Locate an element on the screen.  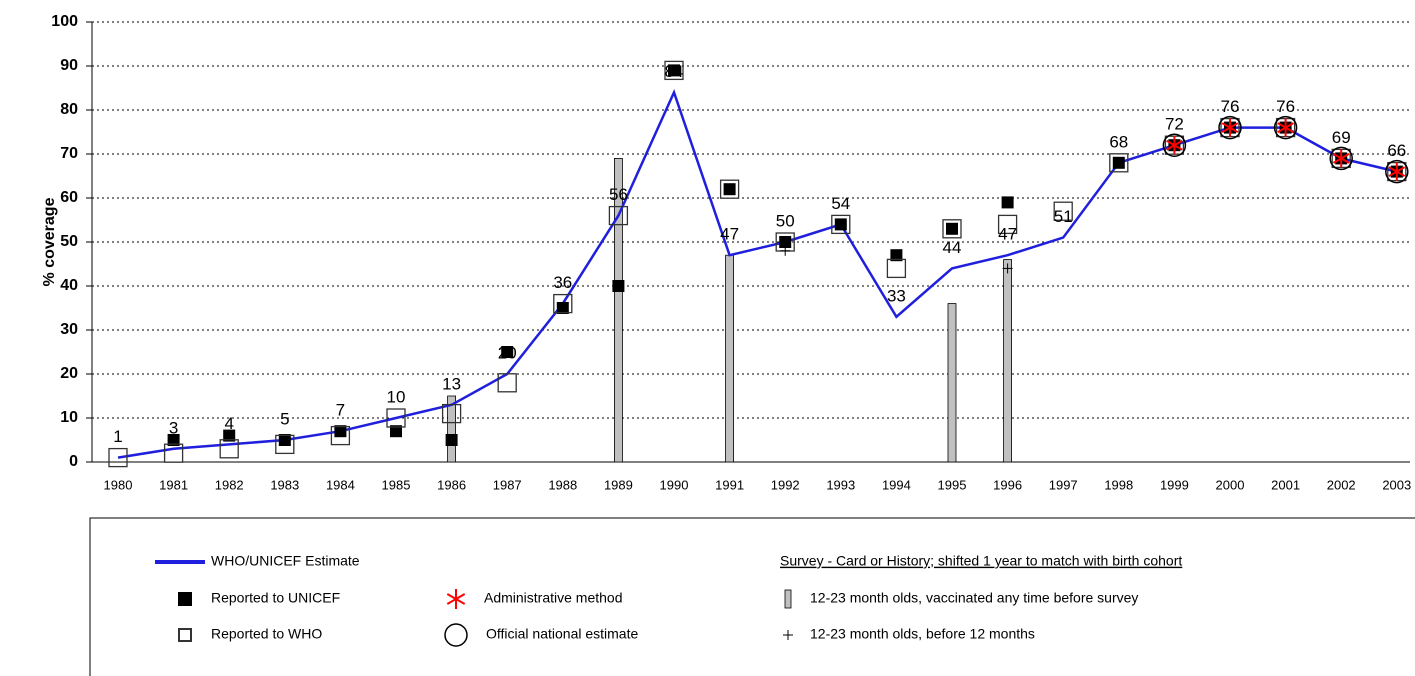
legend-item: 12-23 month olds, before 12 months is located at coordinates (909, 634).